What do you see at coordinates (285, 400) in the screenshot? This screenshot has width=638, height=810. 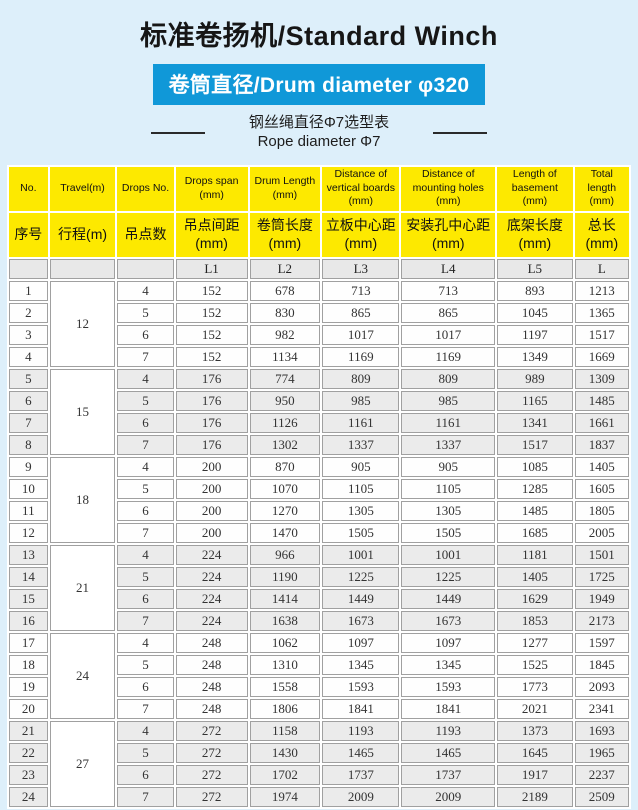 I see `cell-drum-length: 950` at bounding box center [285, 400].